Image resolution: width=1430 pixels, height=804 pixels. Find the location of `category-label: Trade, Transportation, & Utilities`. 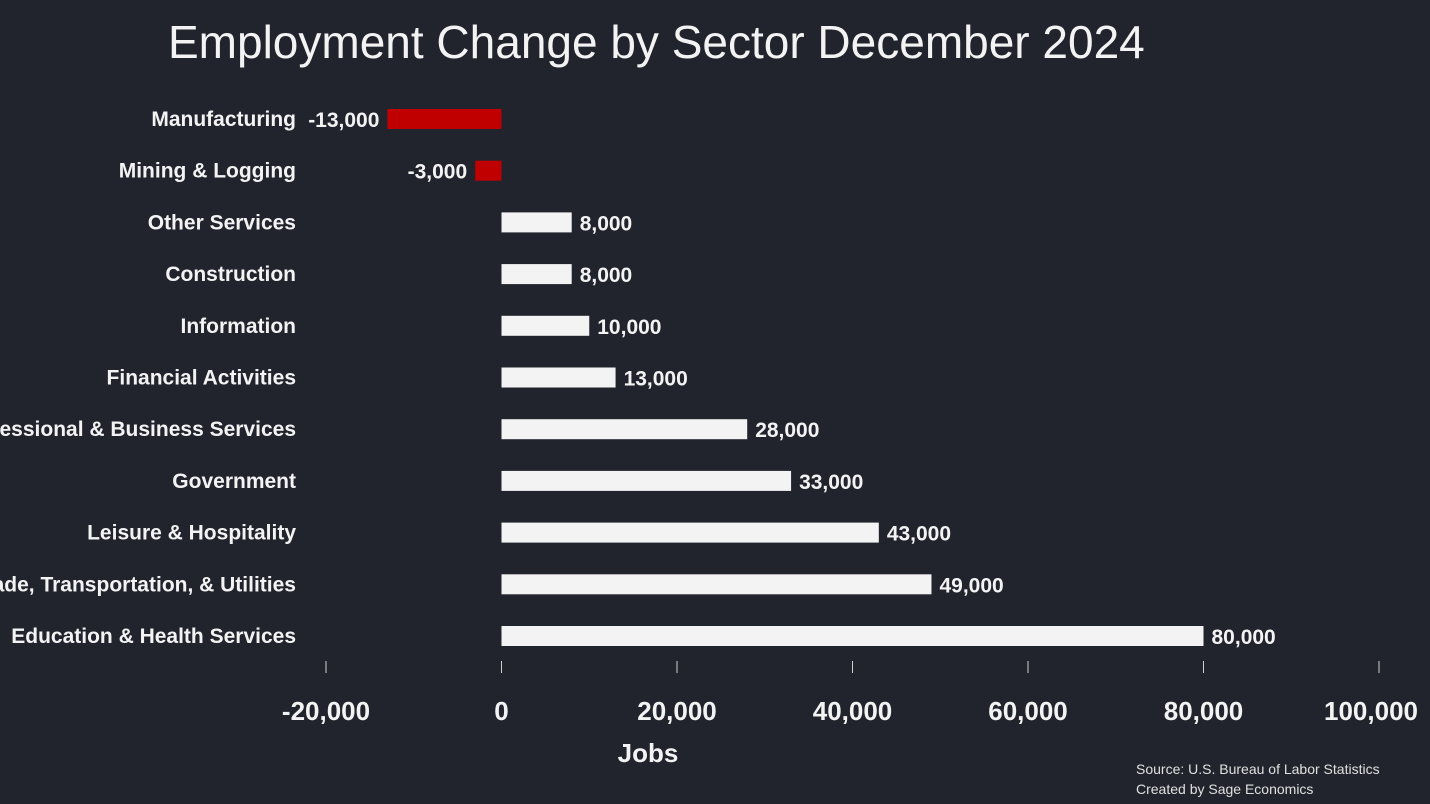

category-label: Trade, Transportation, & Utilities is located at coordinates (148, 584).